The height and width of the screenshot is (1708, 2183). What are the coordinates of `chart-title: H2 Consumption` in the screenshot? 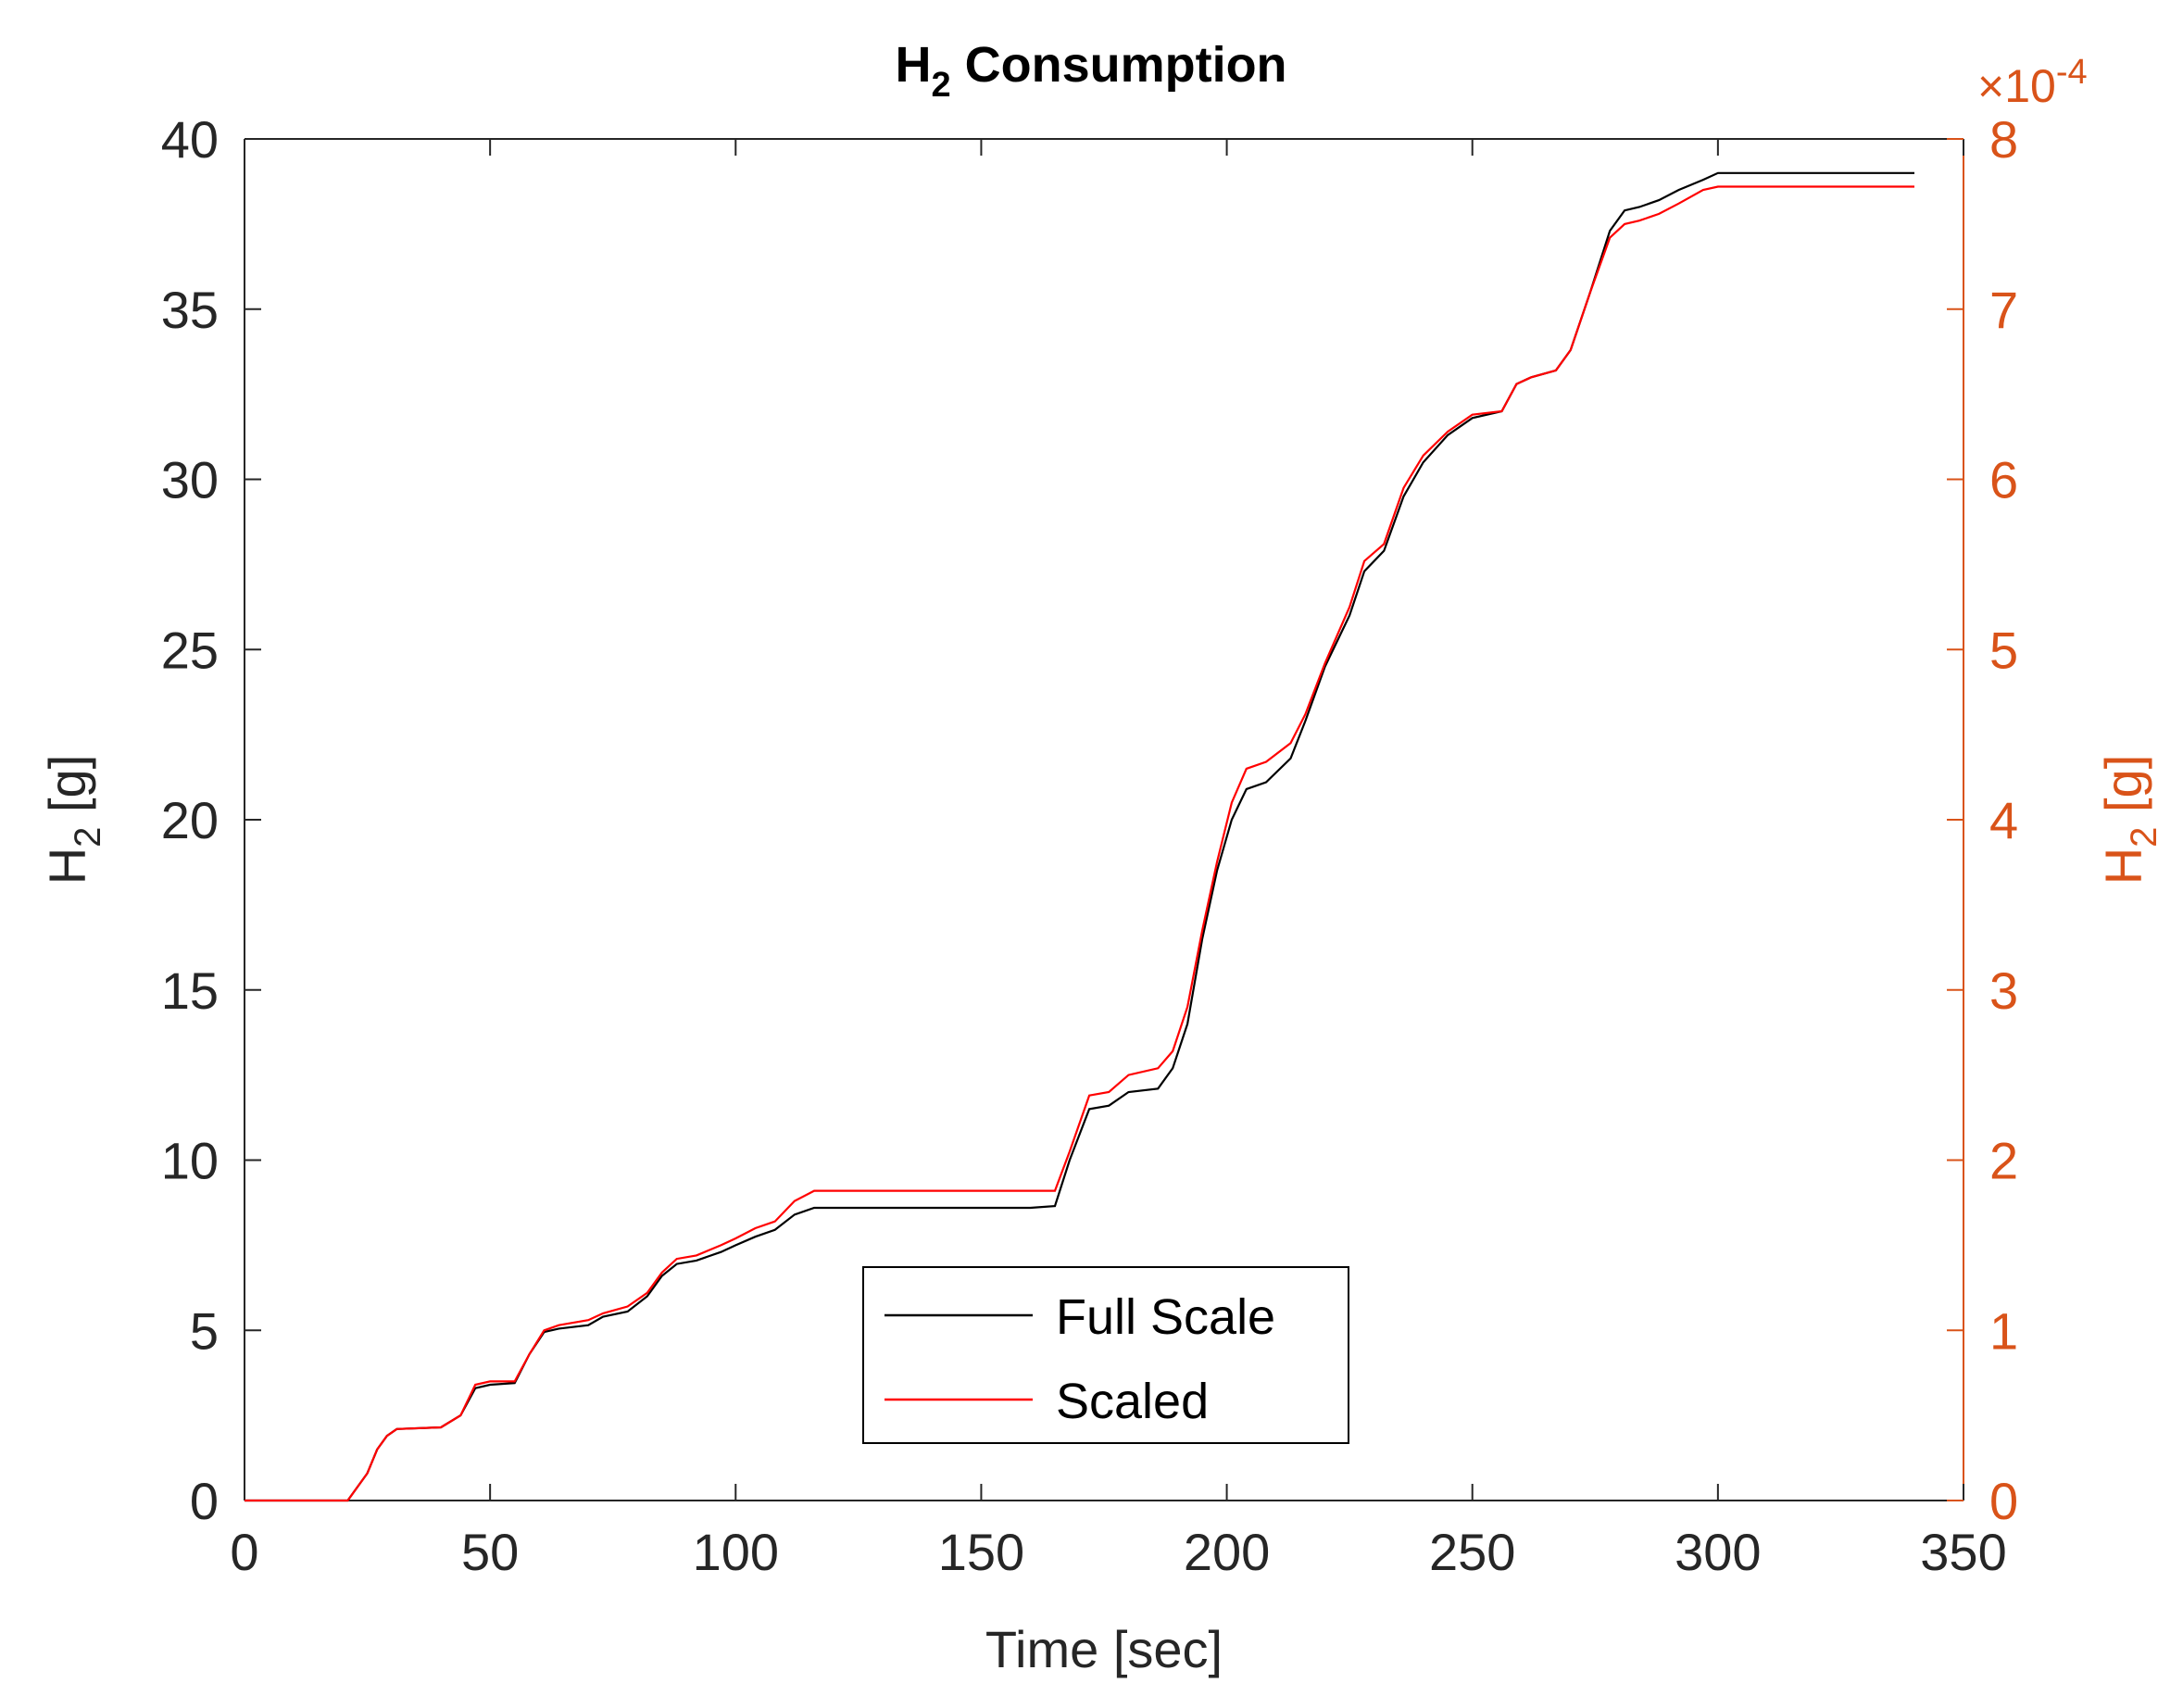 It's located at (1090, 71).